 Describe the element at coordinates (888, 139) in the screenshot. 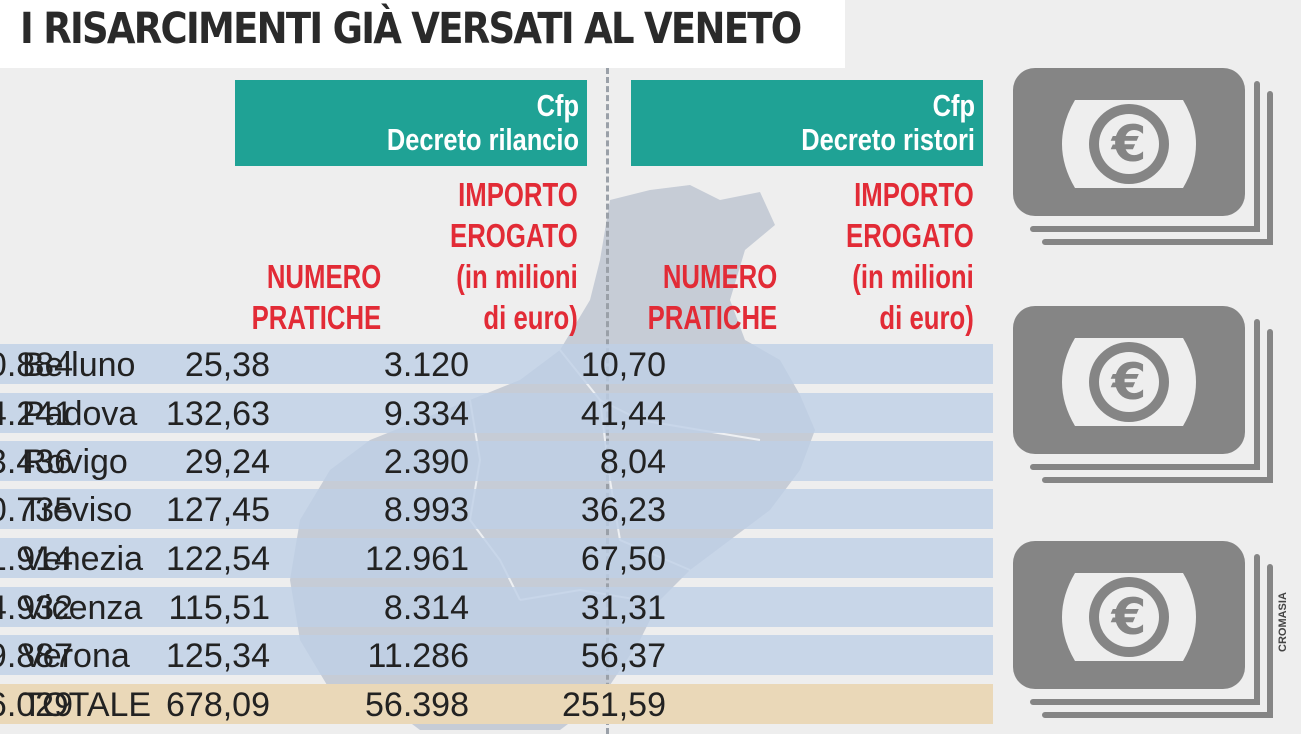

I see `group-header-line2: Decreto ristori` at that location.